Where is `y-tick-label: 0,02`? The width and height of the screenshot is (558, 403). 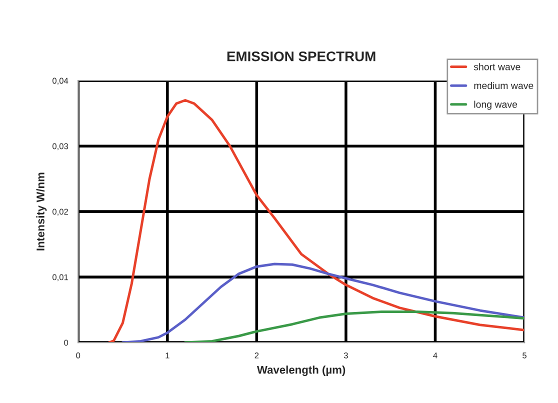 y-tick-label: 0,02 is located at coordinates (60, 212).